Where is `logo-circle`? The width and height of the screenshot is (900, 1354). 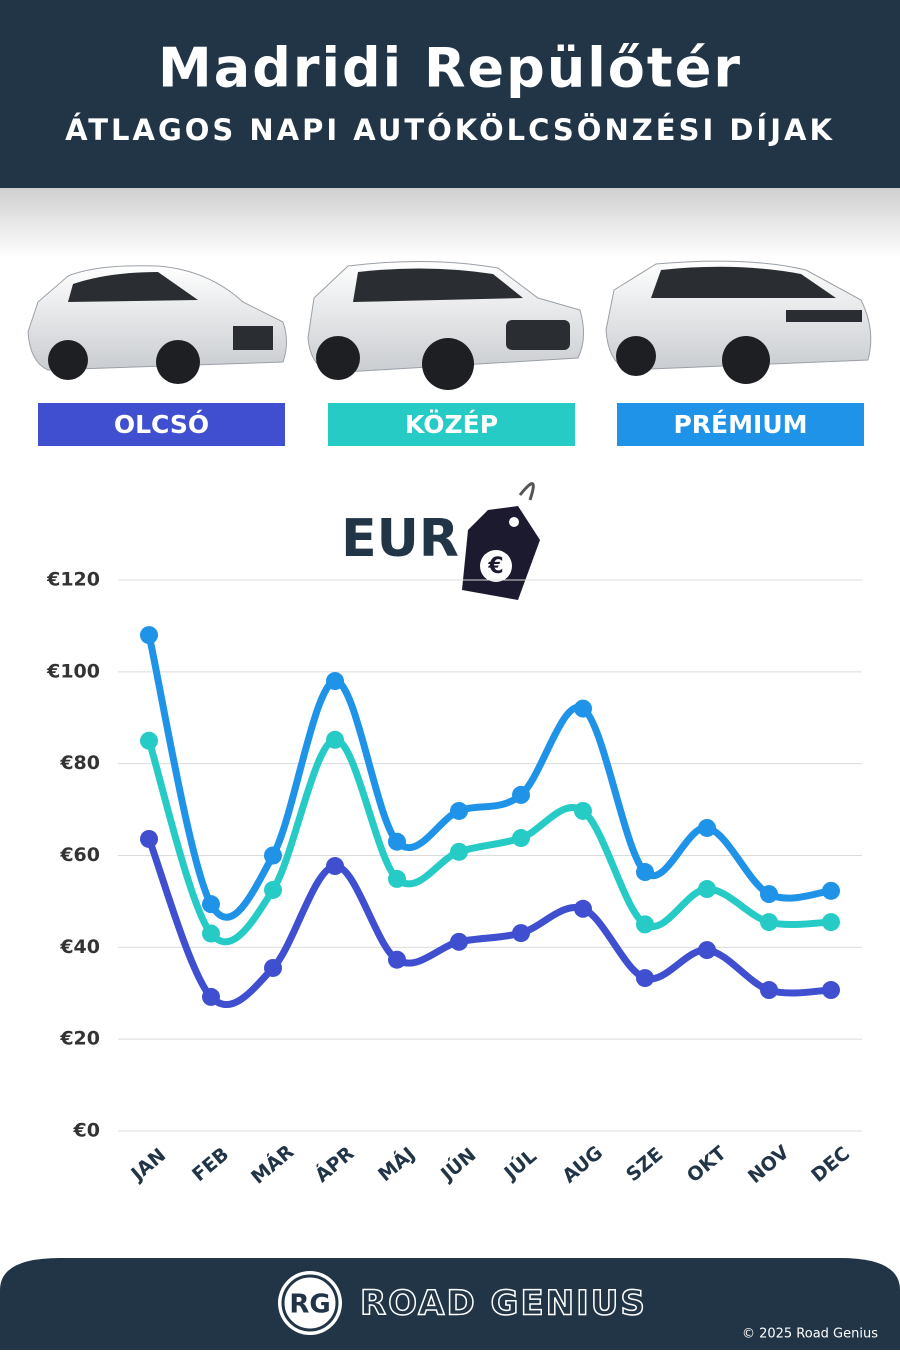
logo-circle is located at coordinates (310, 1303).